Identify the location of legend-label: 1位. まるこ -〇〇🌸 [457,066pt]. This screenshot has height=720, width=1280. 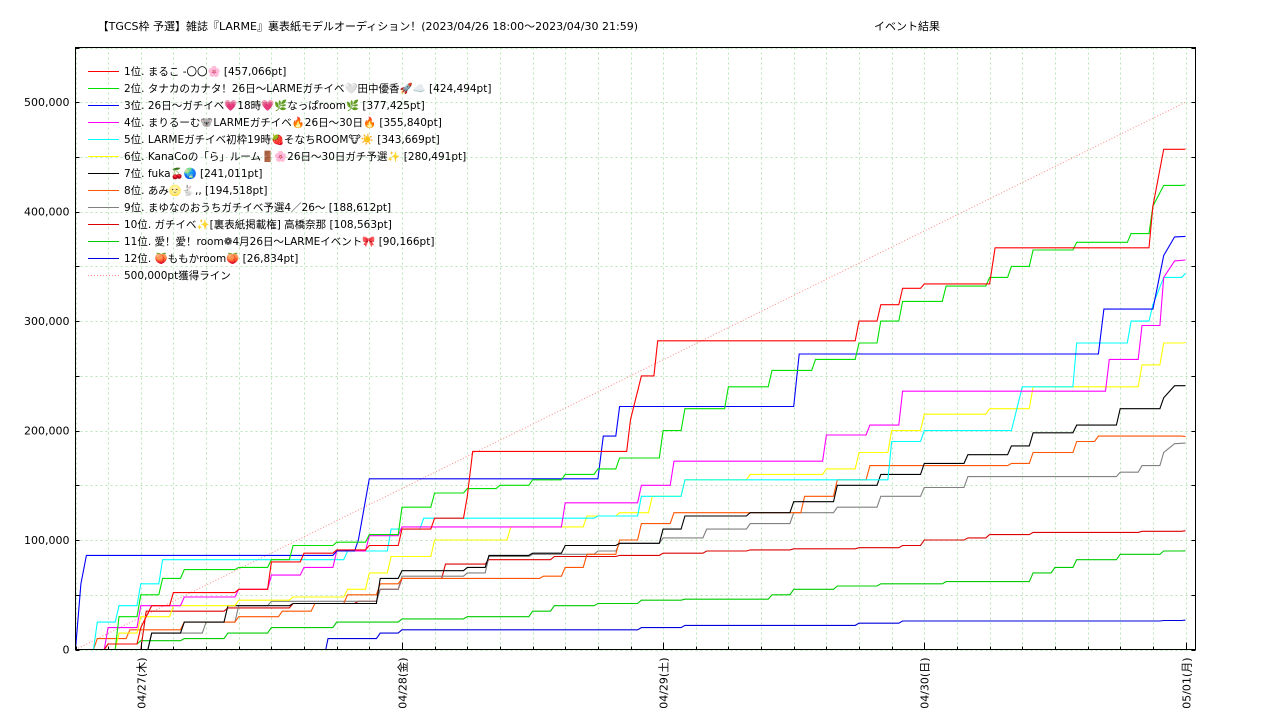
(205, 71).